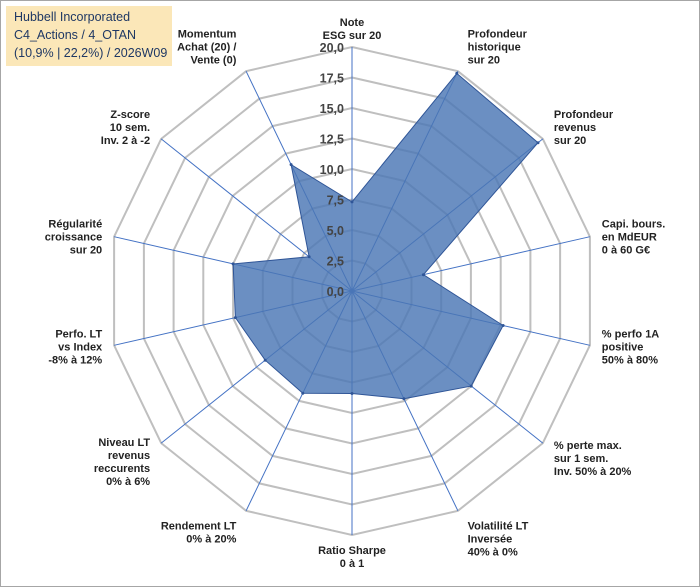 The width and height of the screenshot is (700, 587). What do you see at coordinates (75, 348) in the screenshot?
I see `axis-label: Perfo. LT vs Index -8% à 12%` at bounding box center [75, 348].